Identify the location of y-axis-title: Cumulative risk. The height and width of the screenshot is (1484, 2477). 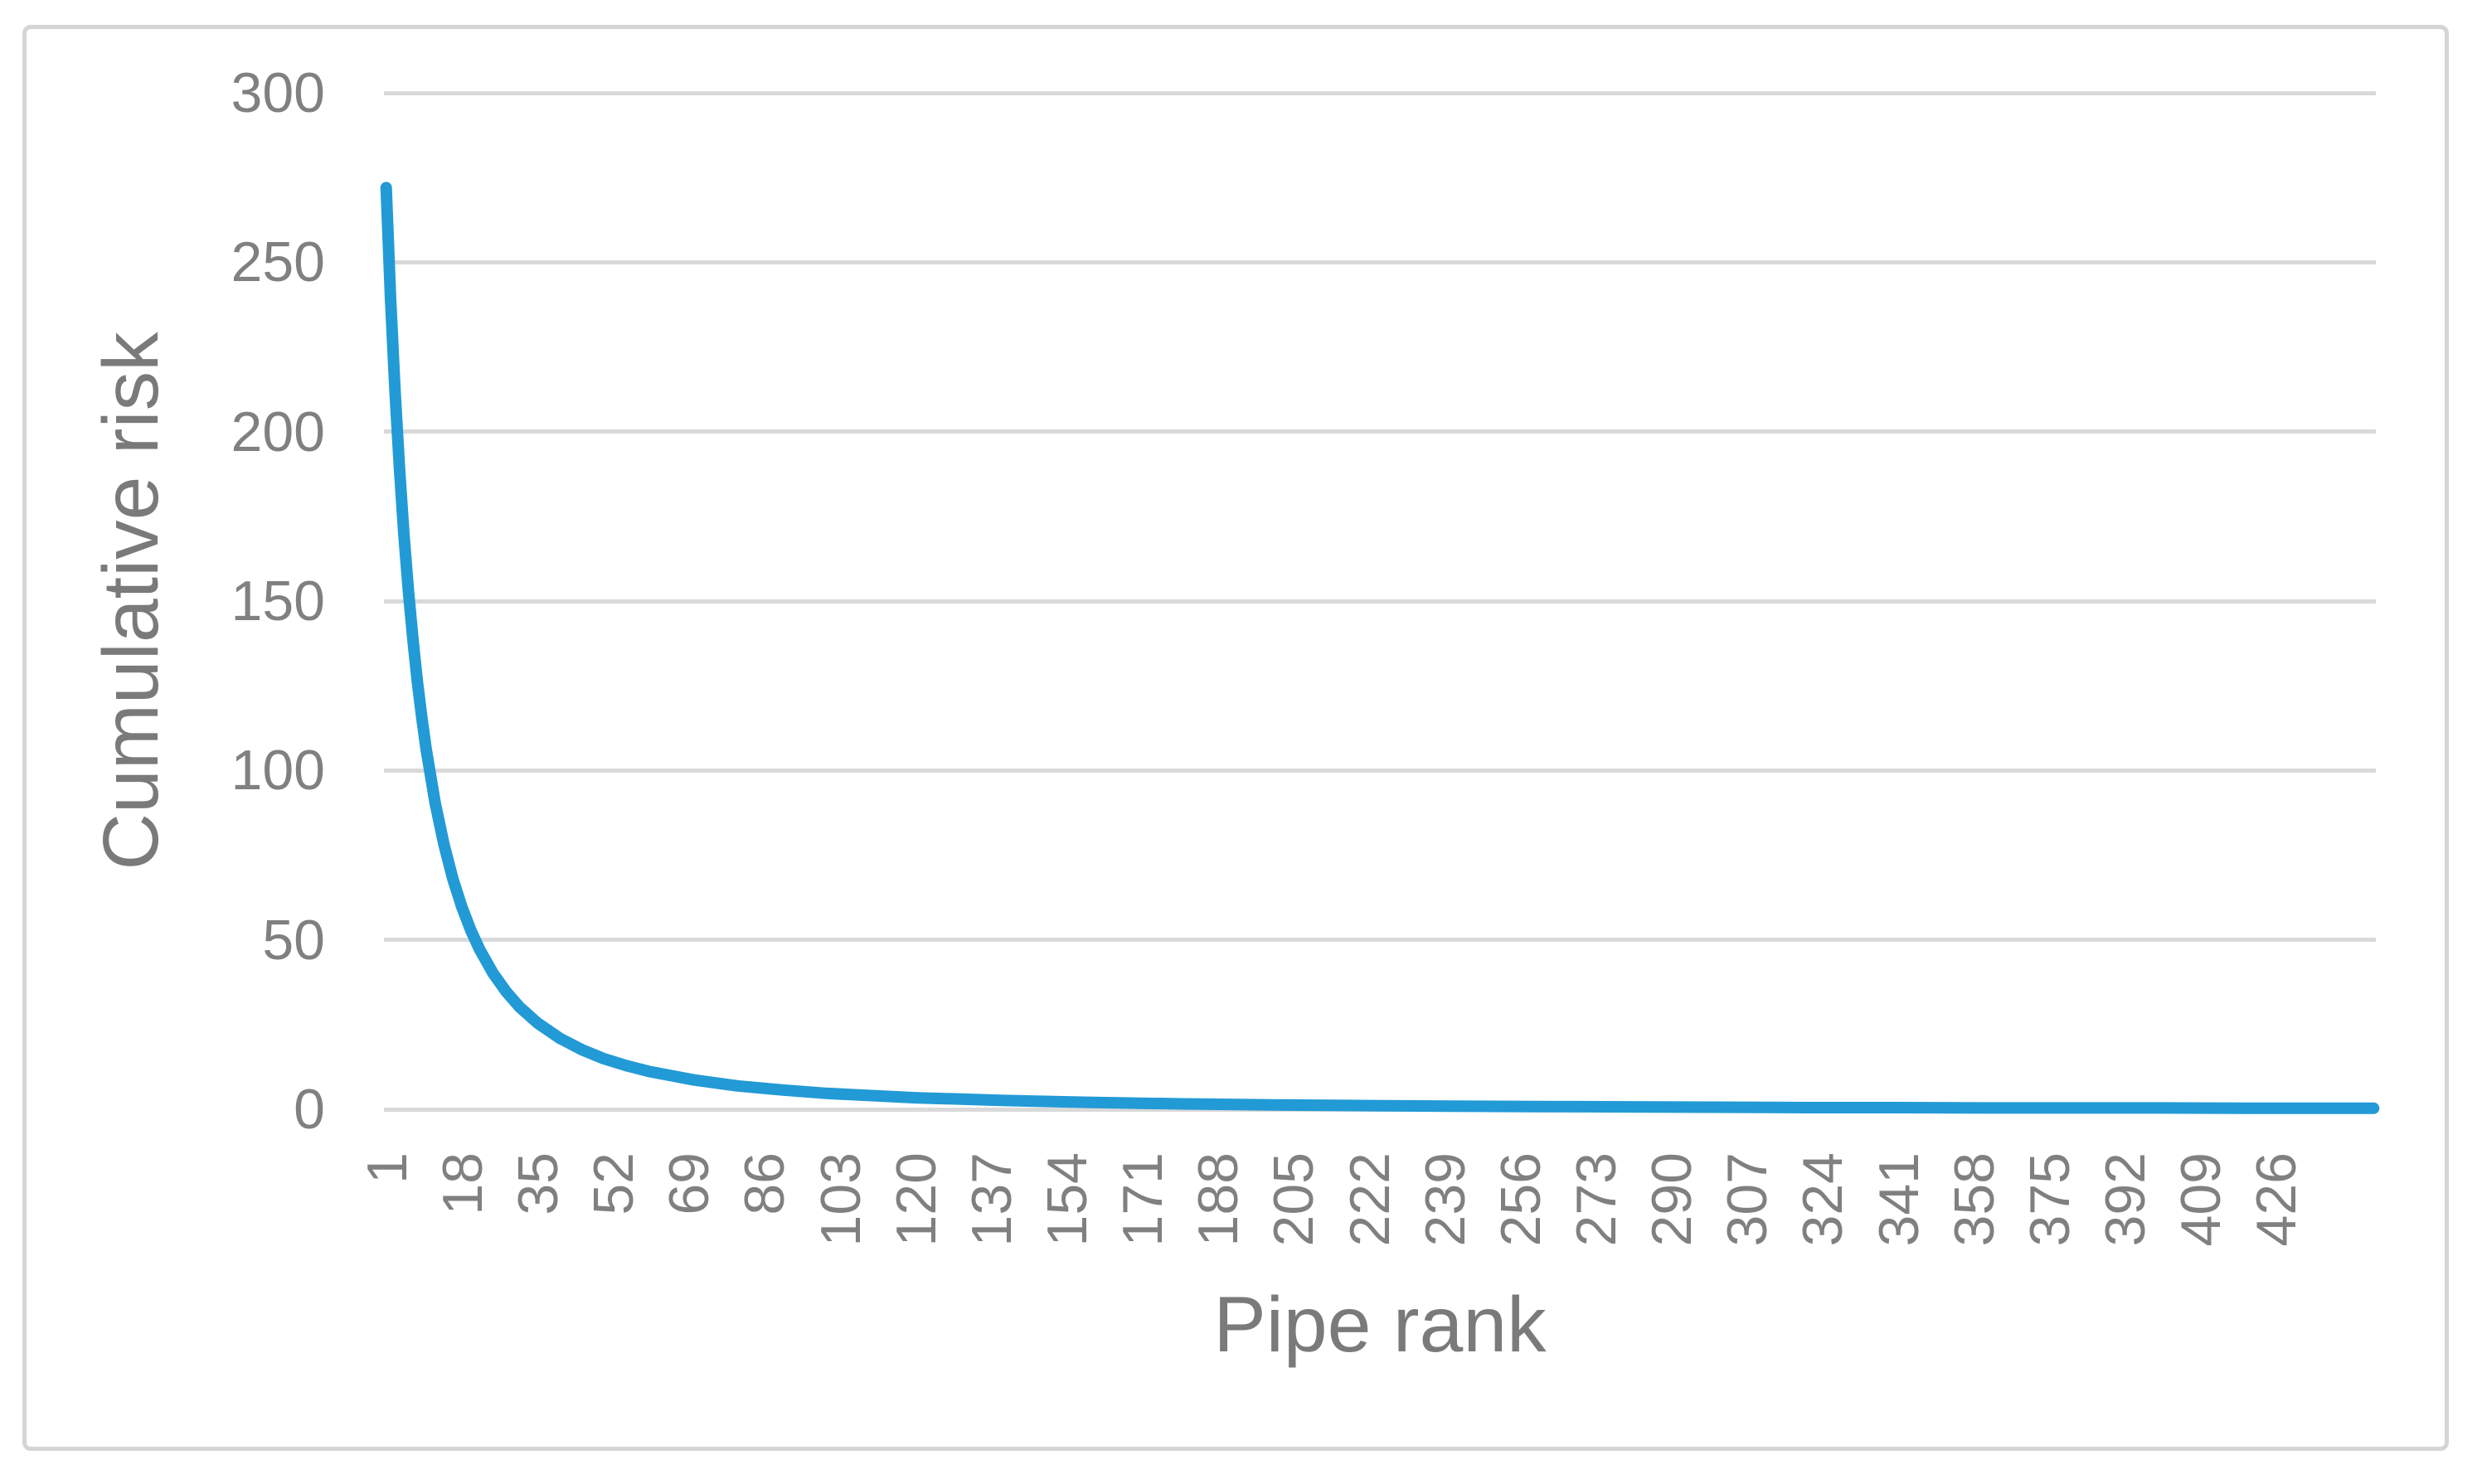
(131, 601).